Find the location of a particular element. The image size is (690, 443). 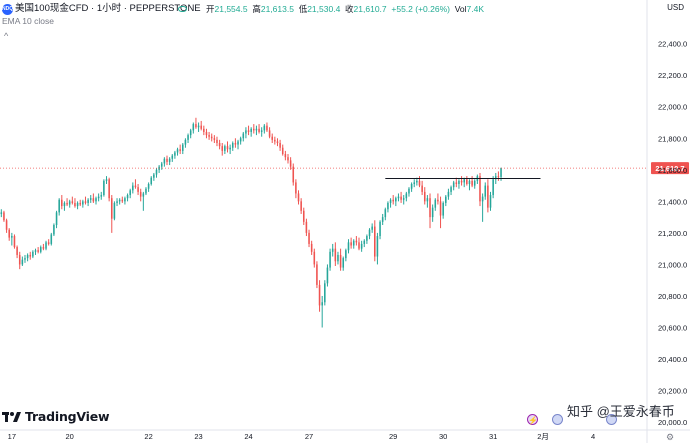

zhihu-watermark: 知乎 @王爱永春币 is located at coordinates (621, 411).